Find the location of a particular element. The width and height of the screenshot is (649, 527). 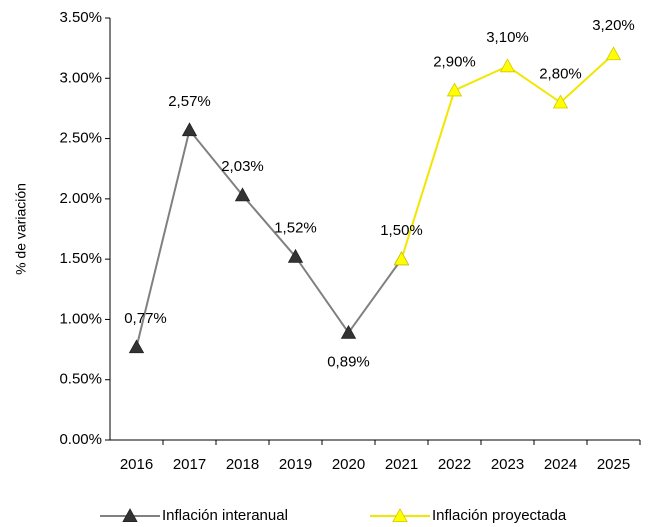

x-tick-label: 2016 is located at coordinates (136, 464).